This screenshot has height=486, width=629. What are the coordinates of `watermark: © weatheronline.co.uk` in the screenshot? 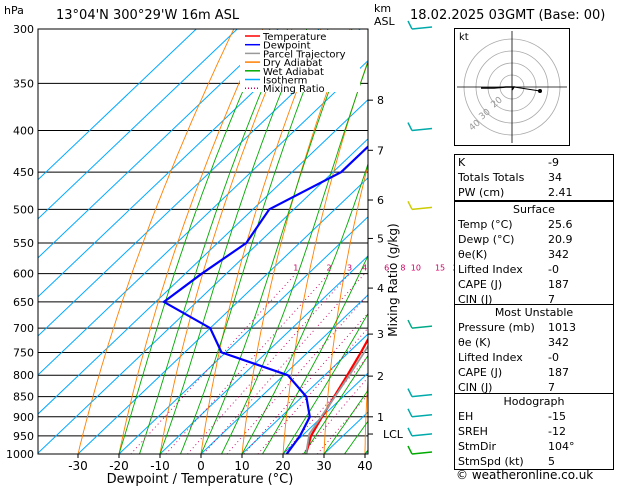 It's located at (525, 475).